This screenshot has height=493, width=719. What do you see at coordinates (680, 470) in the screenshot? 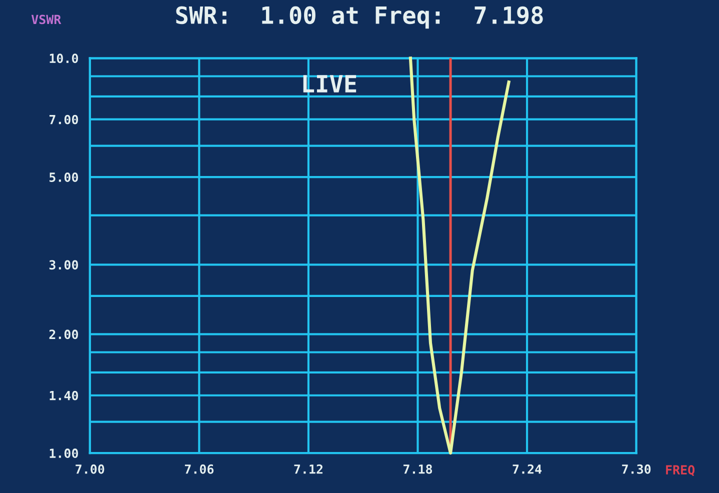
I see `x-axis-title: FREQ` at bounding box center [680, 470].